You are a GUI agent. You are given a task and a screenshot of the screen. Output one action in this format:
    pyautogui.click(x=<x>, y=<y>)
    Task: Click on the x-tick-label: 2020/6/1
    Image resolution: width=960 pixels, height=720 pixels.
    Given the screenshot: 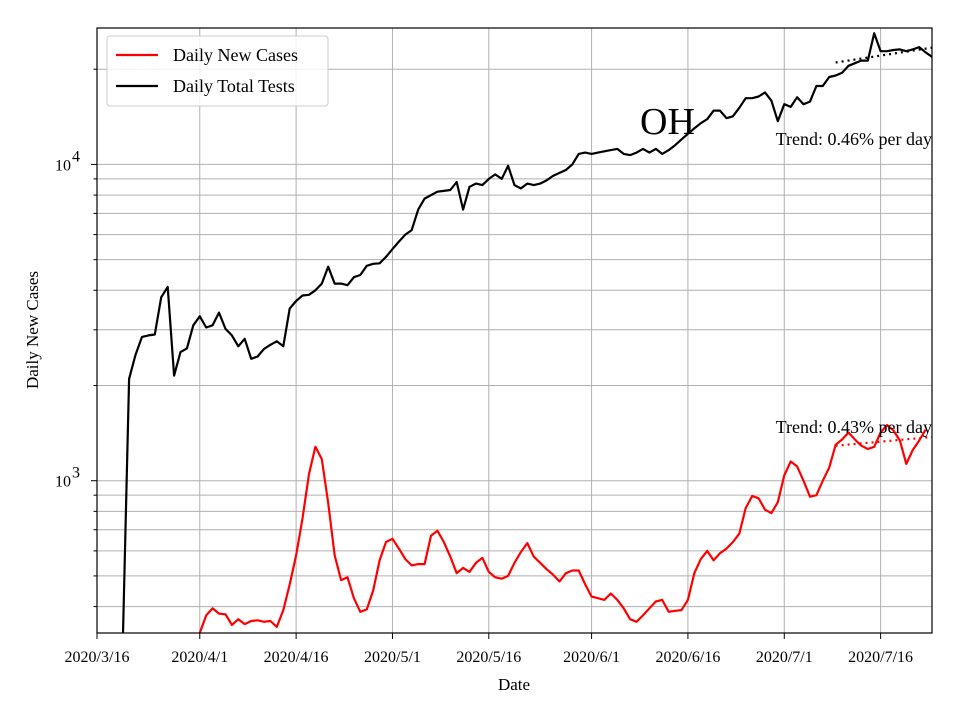 What is the action you would take?
    pyautogui.click(x=591, y=657)
    